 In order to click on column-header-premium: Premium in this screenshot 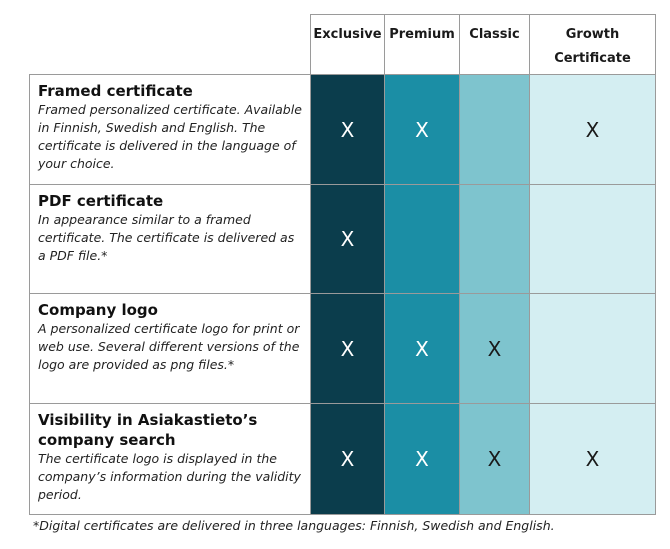, I will do `click(422, 44)`.